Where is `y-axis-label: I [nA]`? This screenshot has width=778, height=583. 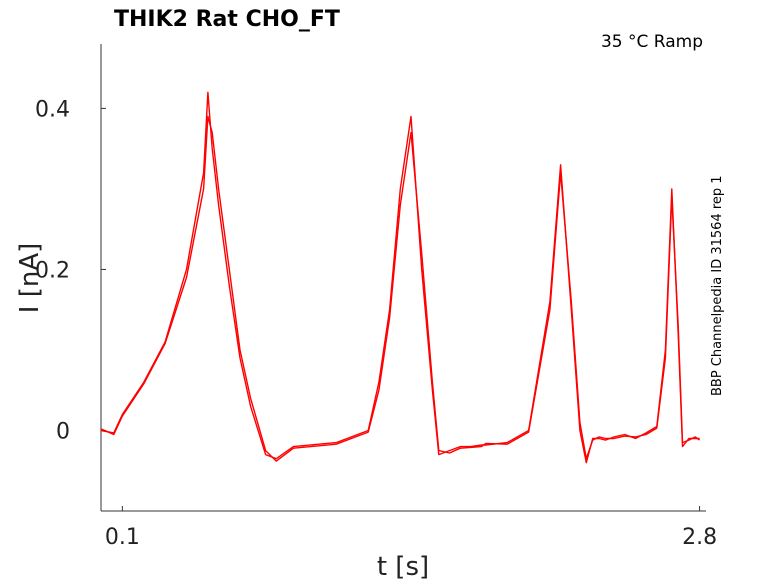
y-axis-label: I [nA] is located at coordinates (30, 278).